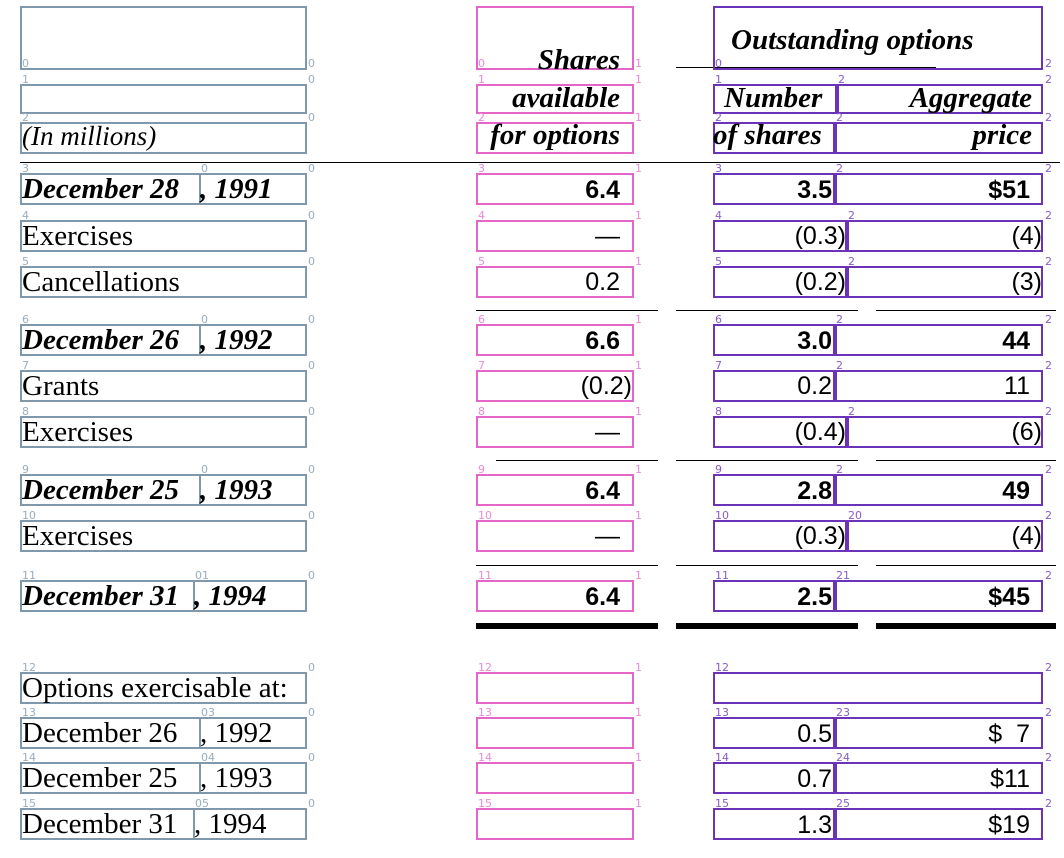  What do you see at coordinates (485, 712) in the screenshot?
I see `row-index-c1: 13` at bounding box center [485, 712].